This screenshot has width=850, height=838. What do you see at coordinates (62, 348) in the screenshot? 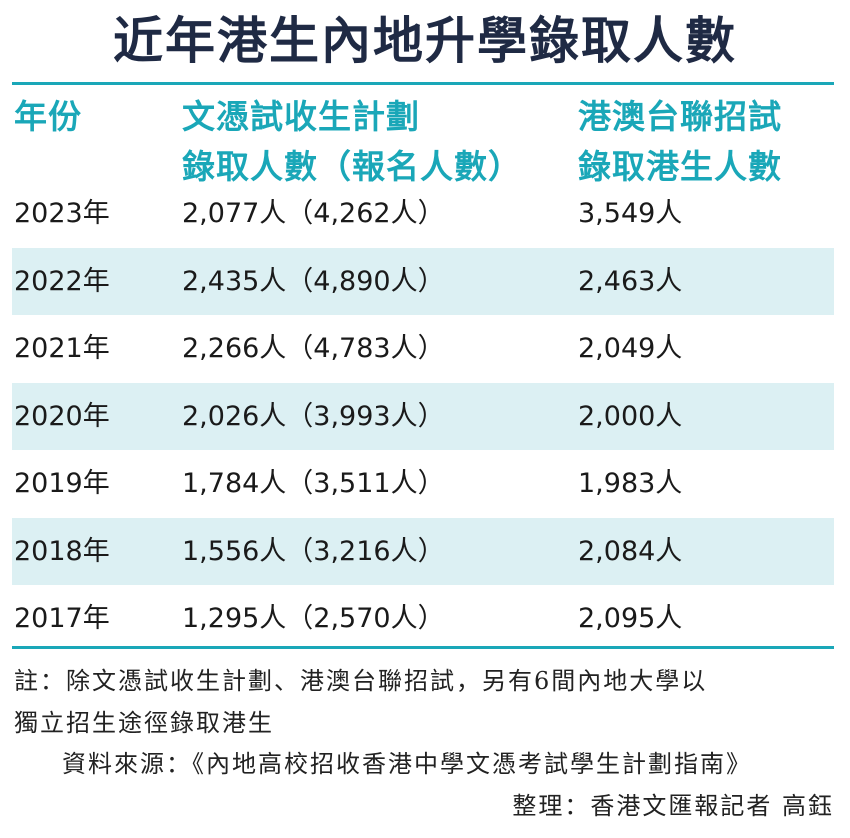
I see `cell-year: 2021年` at bounding box center [62, 348].